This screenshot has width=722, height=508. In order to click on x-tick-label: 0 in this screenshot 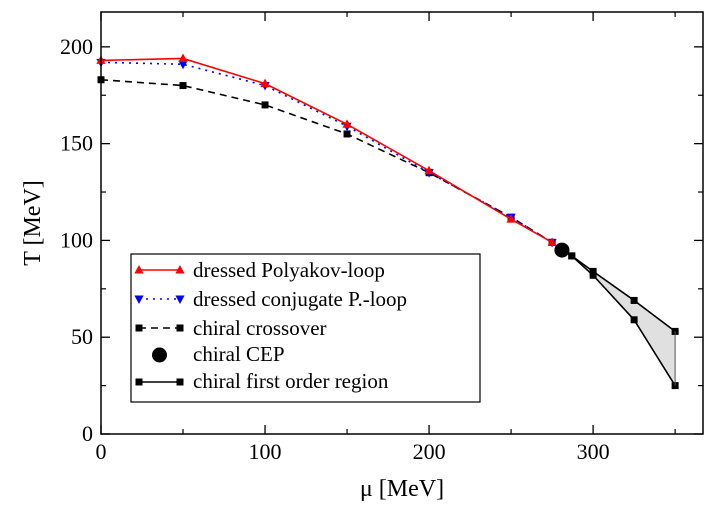, I will do `click(101, 451)`.